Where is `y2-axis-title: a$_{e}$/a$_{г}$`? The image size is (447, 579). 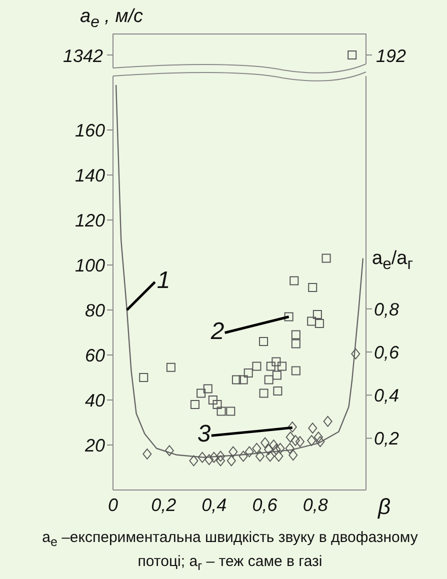 y2-axis-title: a$_{e}$/a$_{г}$ is located at coordinates (393, 261).